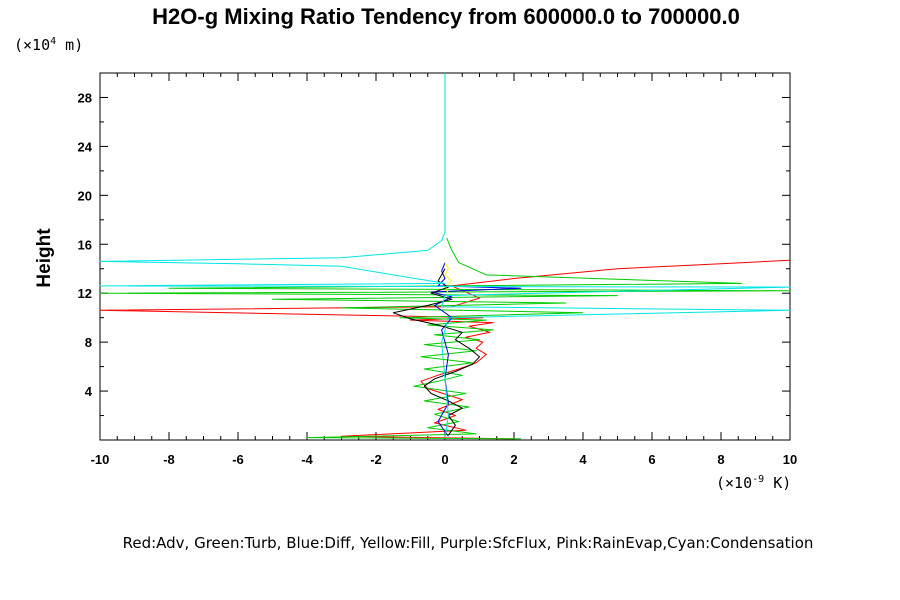  I want to click on y-tick-label: 20, so click(85, 195).